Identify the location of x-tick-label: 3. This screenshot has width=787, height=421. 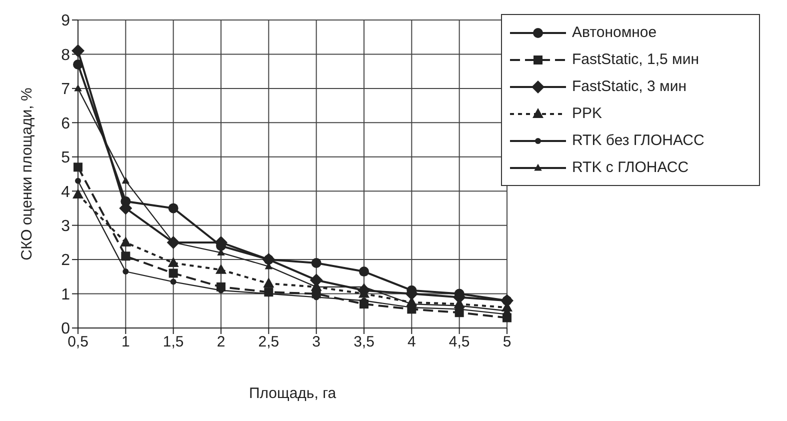
(316, 342).